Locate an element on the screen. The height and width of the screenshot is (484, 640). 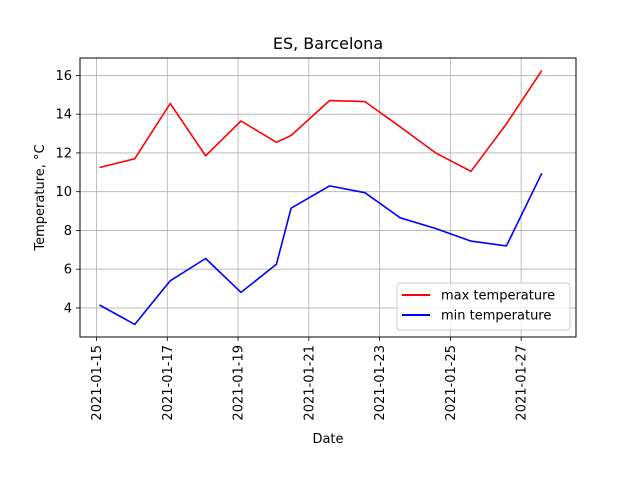
series-line-max-temperature is located at coordinates (321, 121).